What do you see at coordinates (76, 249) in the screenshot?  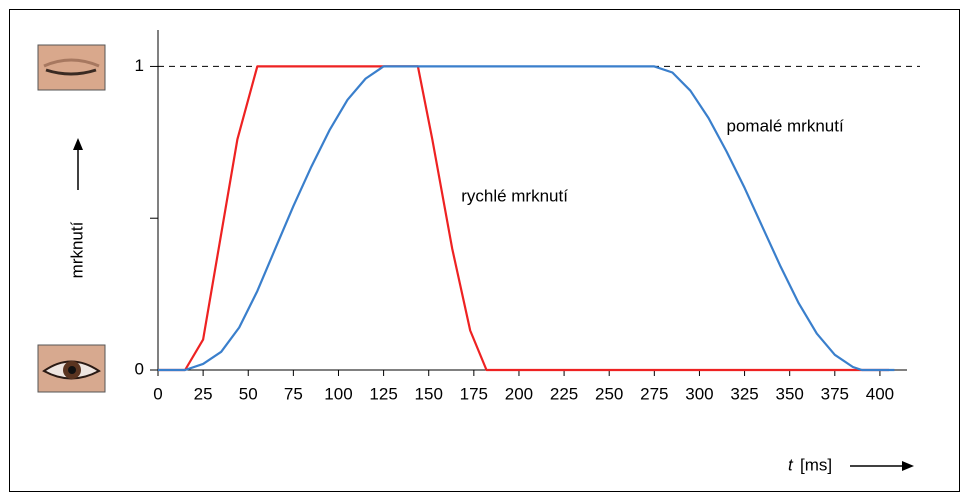 I see `y-label: mrknutí` at bounding box center [76, 249].